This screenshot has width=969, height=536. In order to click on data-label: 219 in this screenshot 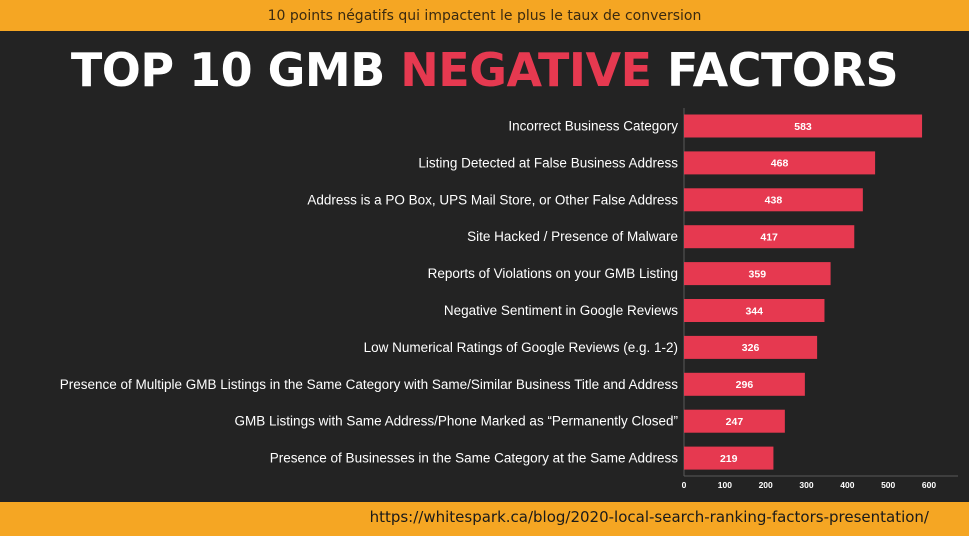, I will do `click(729, 459)`.